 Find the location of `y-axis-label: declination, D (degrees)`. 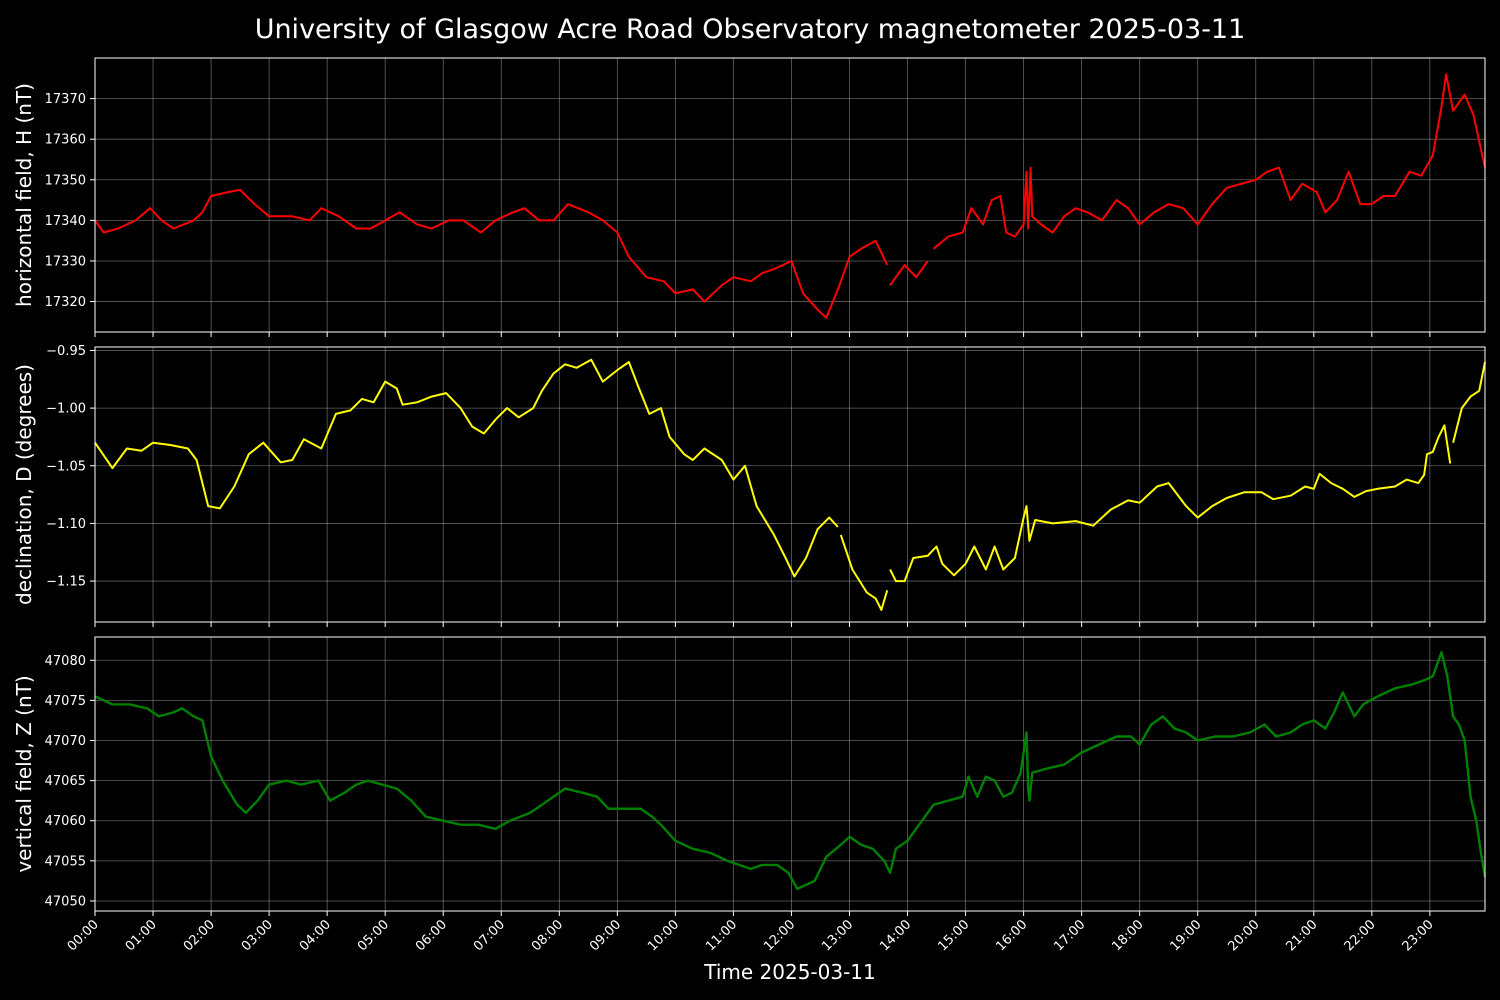

y-axis-label: declination, D (degrees) is located at coordinates (24, 484).